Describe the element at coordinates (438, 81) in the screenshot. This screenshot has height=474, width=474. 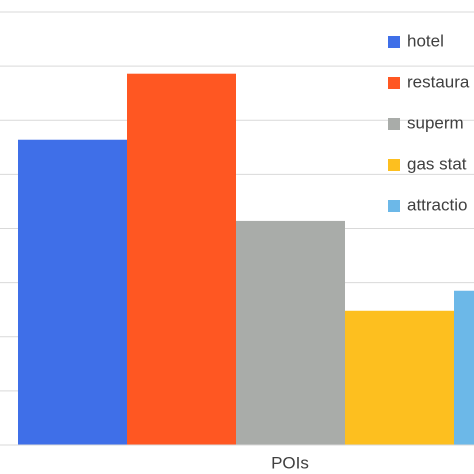
I see `legend-label: restaura` at that location.